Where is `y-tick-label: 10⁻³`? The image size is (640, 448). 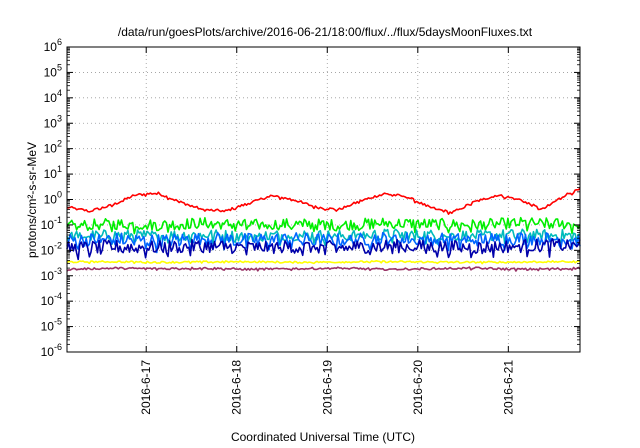 y-tick-label: 10⁻³ is located at coordinates (51, 274).